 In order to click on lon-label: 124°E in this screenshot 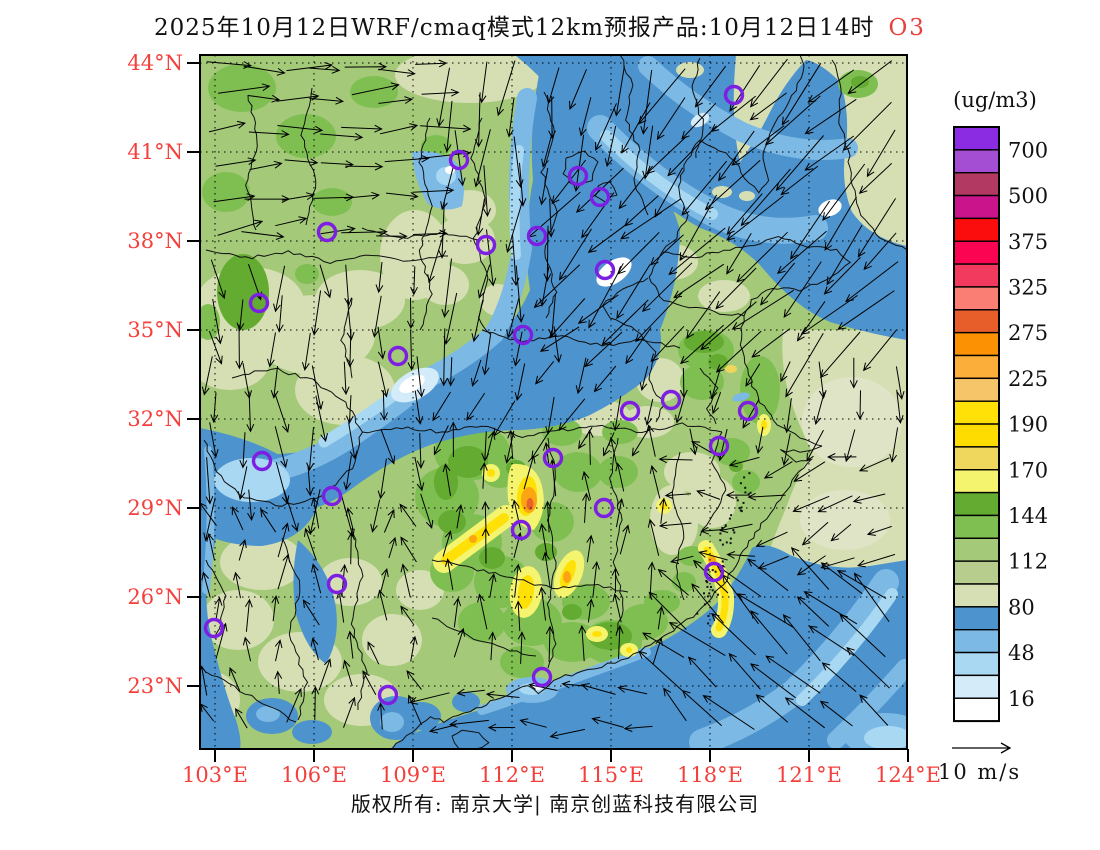, I will do `click(908, 775)`.